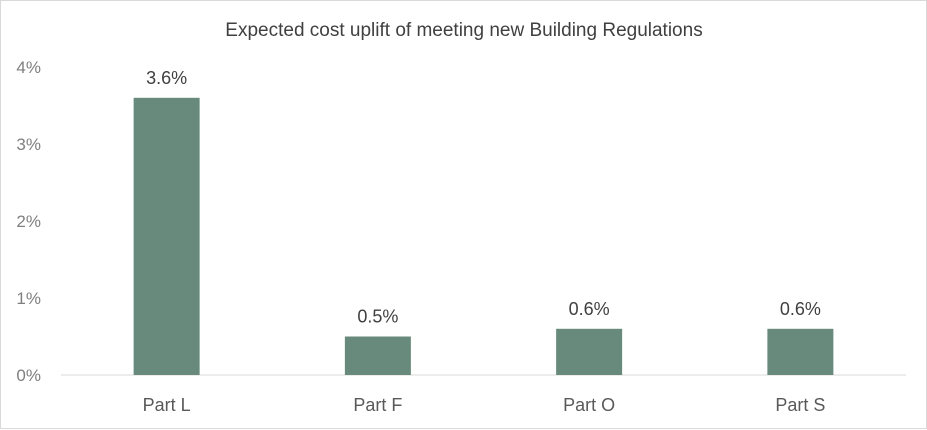  What do you see at coordinates (377, 317) in the screenshot?
I see `data-label: 0.5%` at bounding box center [377, 317].